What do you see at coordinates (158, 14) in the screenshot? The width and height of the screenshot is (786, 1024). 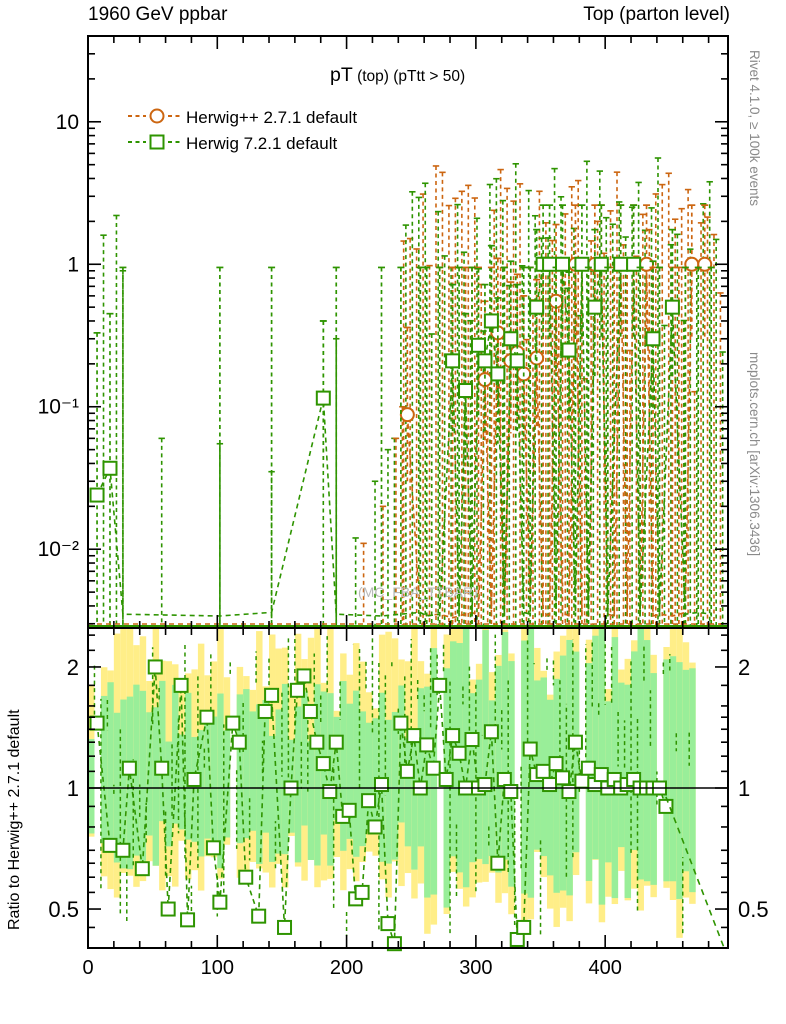 I see `header-left-label: 1960 GeV ppbar` at bounding box center [158, 14].